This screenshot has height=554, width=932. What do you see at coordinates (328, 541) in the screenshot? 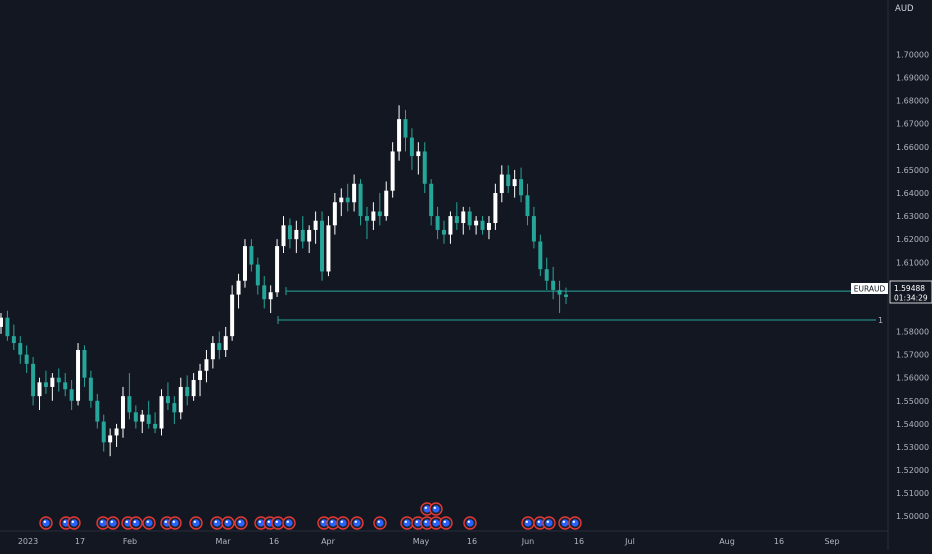
I see `time-tick-label: Apr` at bounding box center [328, 541].